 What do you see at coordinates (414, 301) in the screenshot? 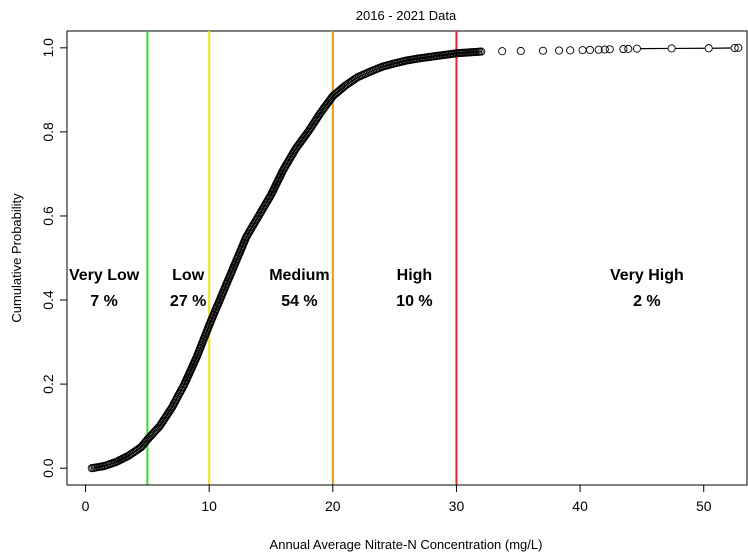
I see `zone-percent-3: 10 %` at bounding box center [414, 301].